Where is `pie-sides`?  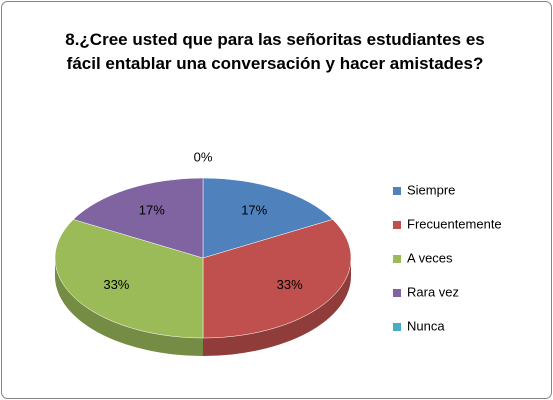 pie-sides is located at coordinates (203, 307).